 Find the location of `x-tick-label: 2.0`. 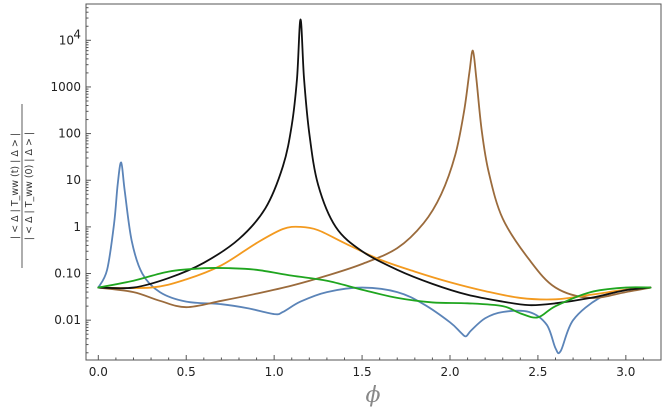

x-tick-label: 2.0 is located at coordinates (449, 372).